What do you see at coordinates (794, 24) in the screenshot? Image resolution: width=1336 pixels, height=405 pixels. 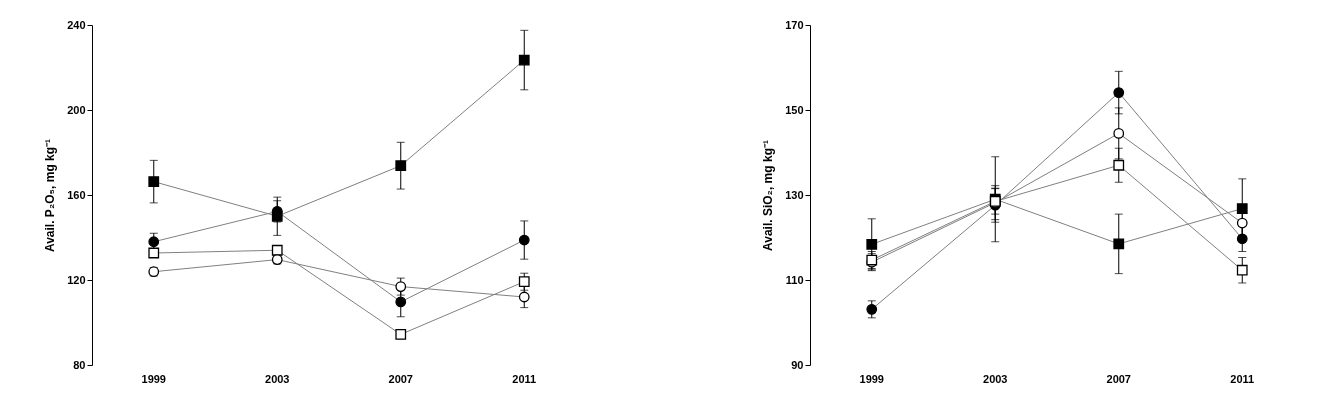 I see `y-tick-label: 170` at bounding box center [794, 24].